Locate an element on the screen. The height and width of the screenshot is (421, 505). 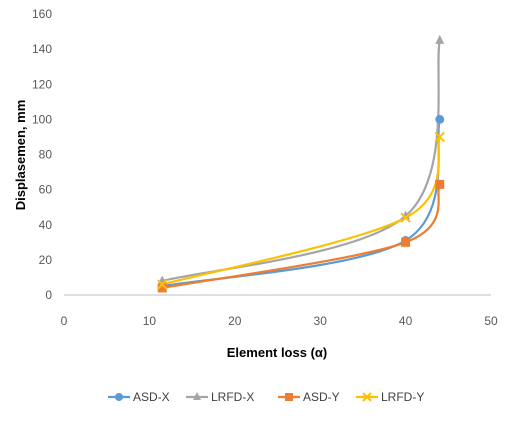
y-tick-label: 20 is located at coordinates (46, 260).